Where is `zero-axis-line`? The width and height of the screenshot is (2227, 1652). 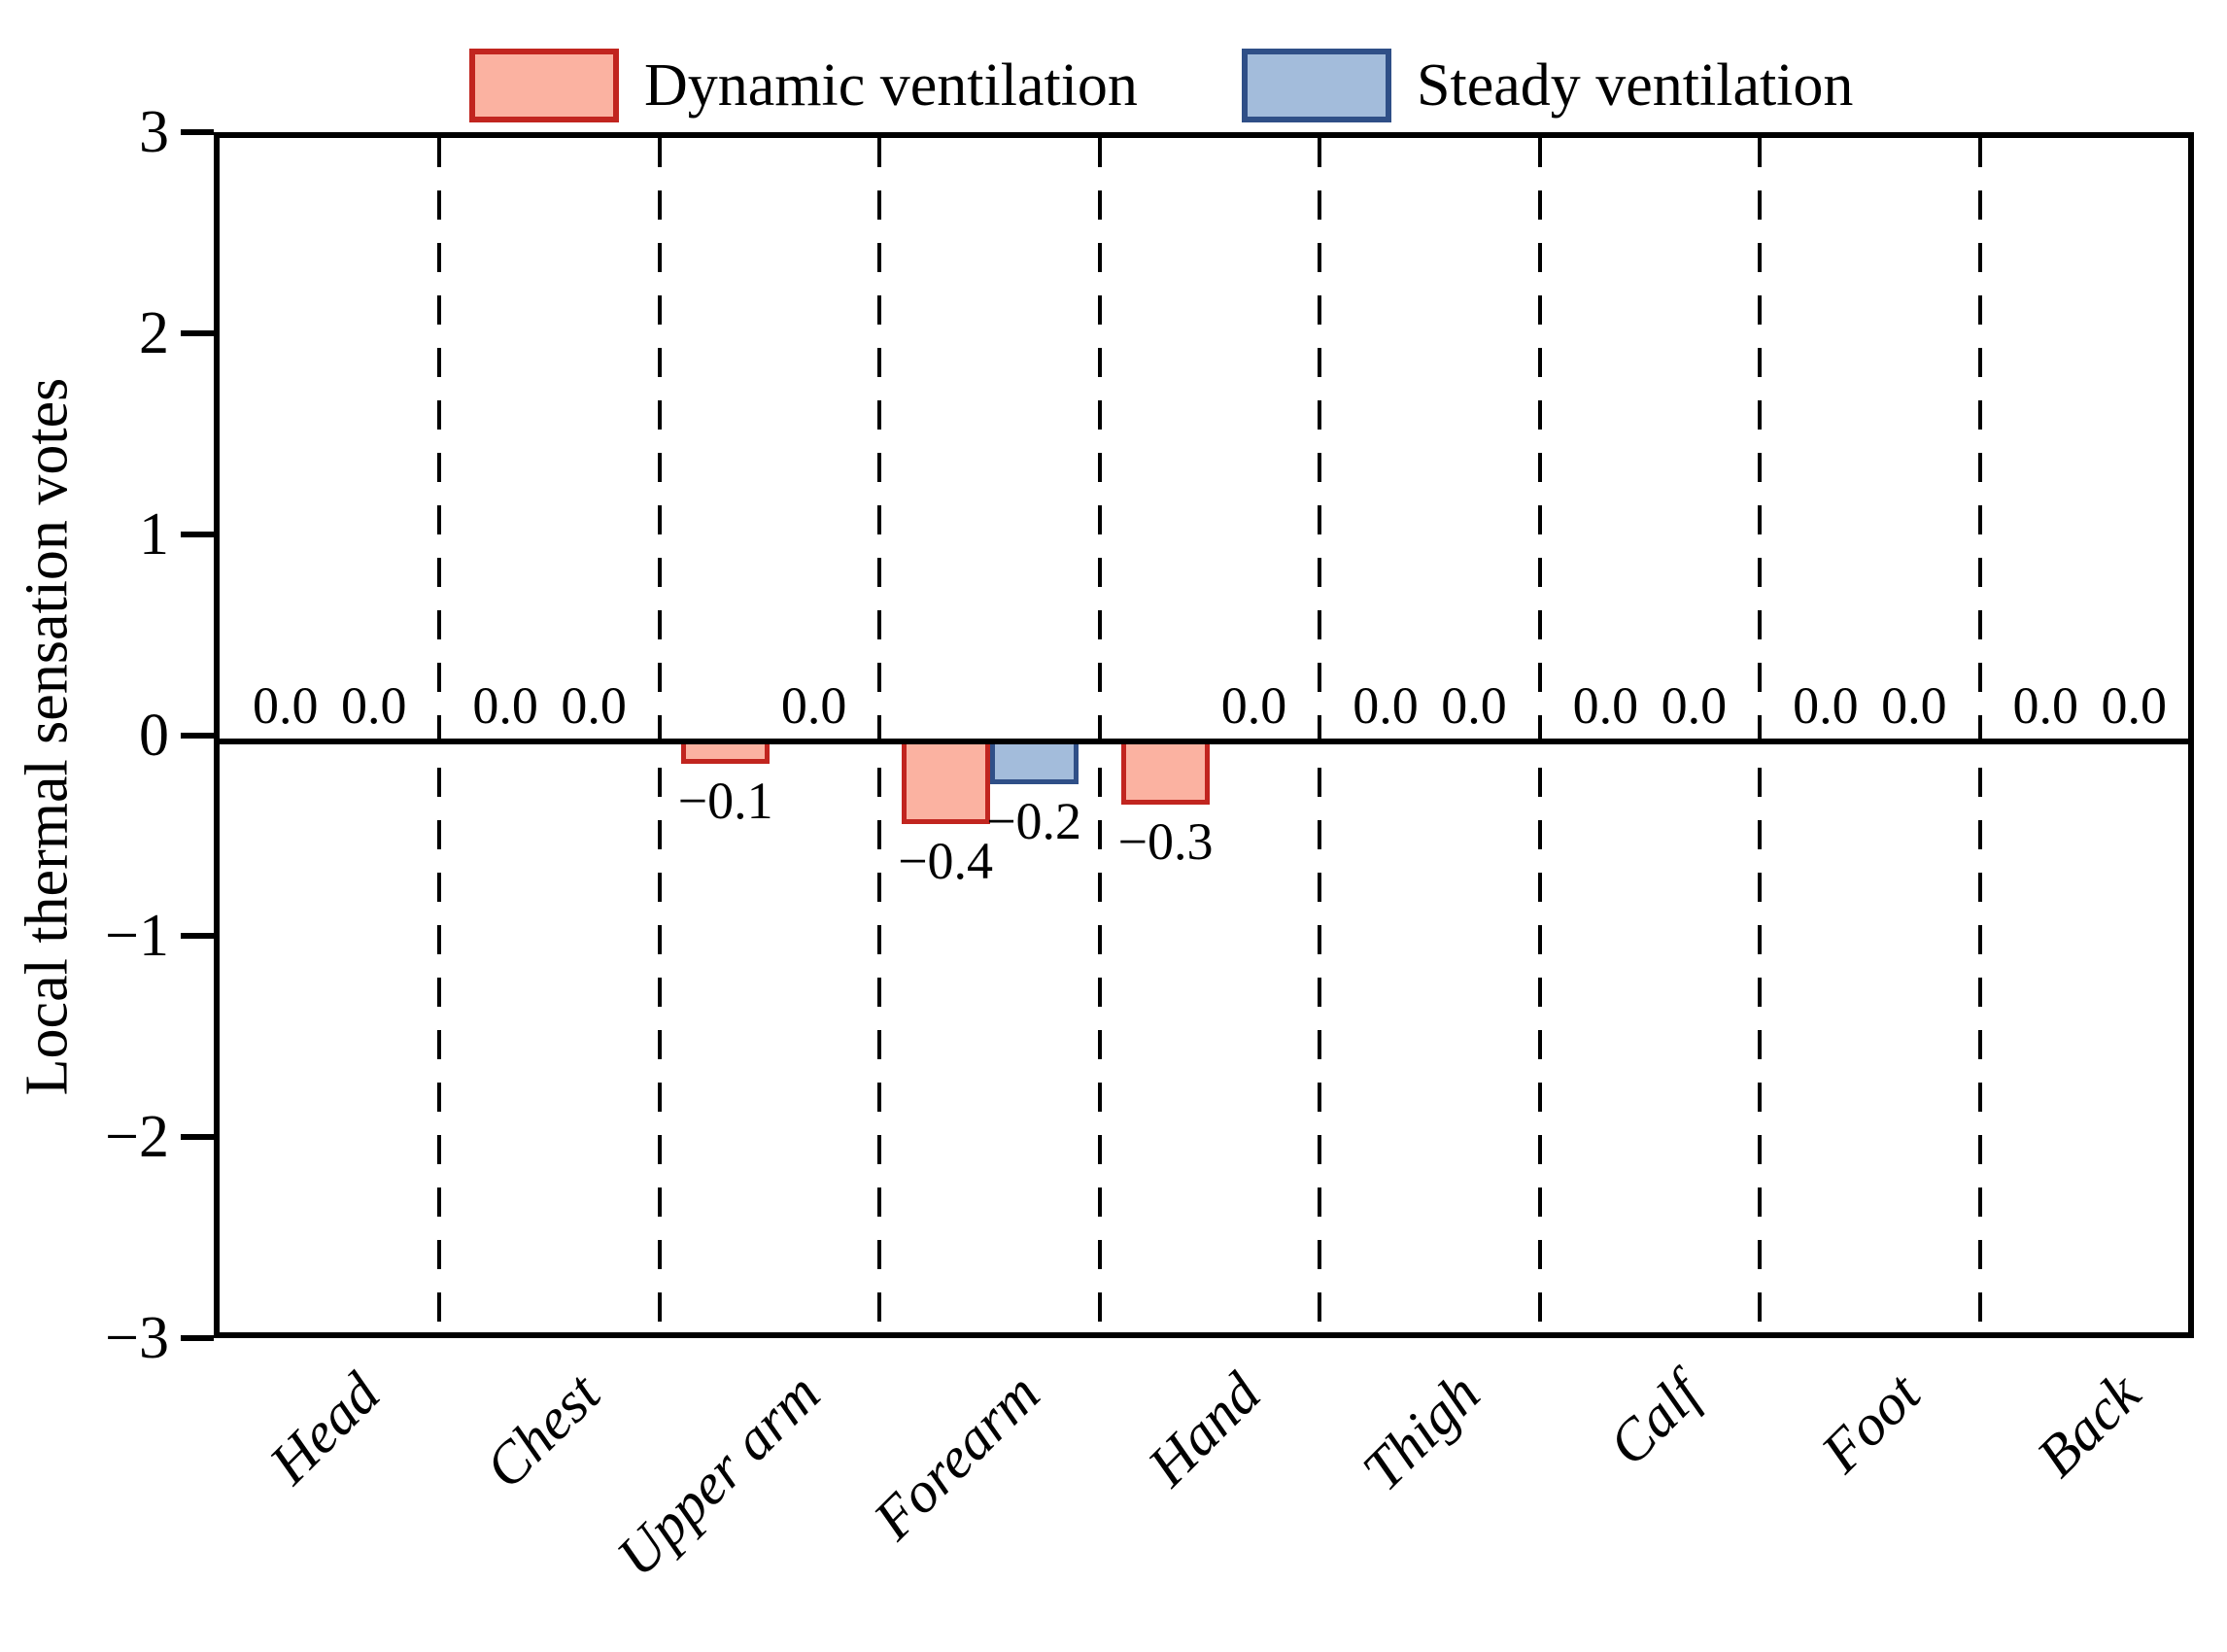 zero-axis-line is located at coordinates (1204, 741).